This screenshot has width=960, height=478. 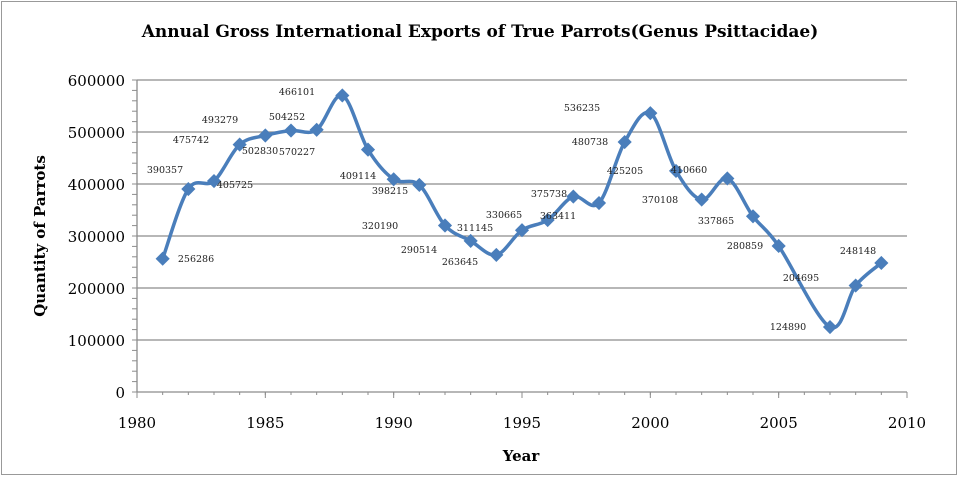 I want to click on x-tick-label: 1995, so click(x=522, y=423).